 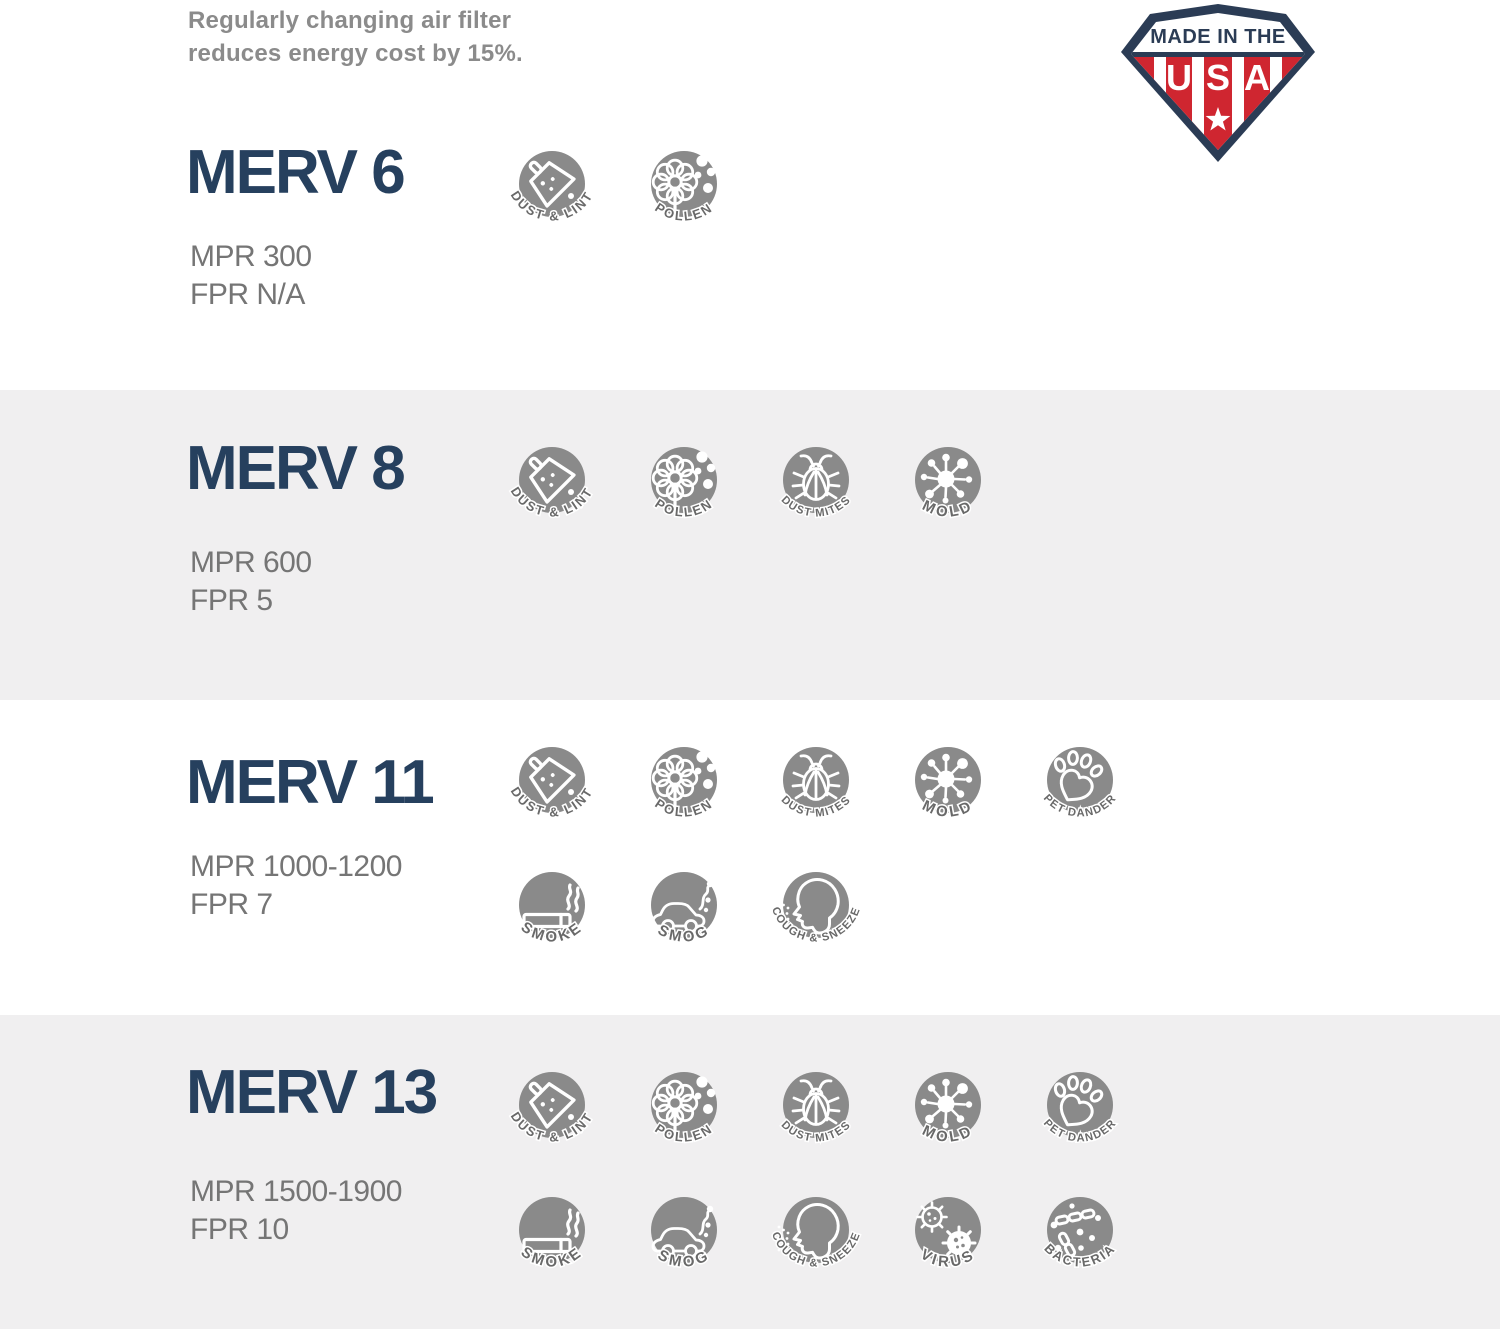 I want to click on star-icon, so click(x=1218, y=119).